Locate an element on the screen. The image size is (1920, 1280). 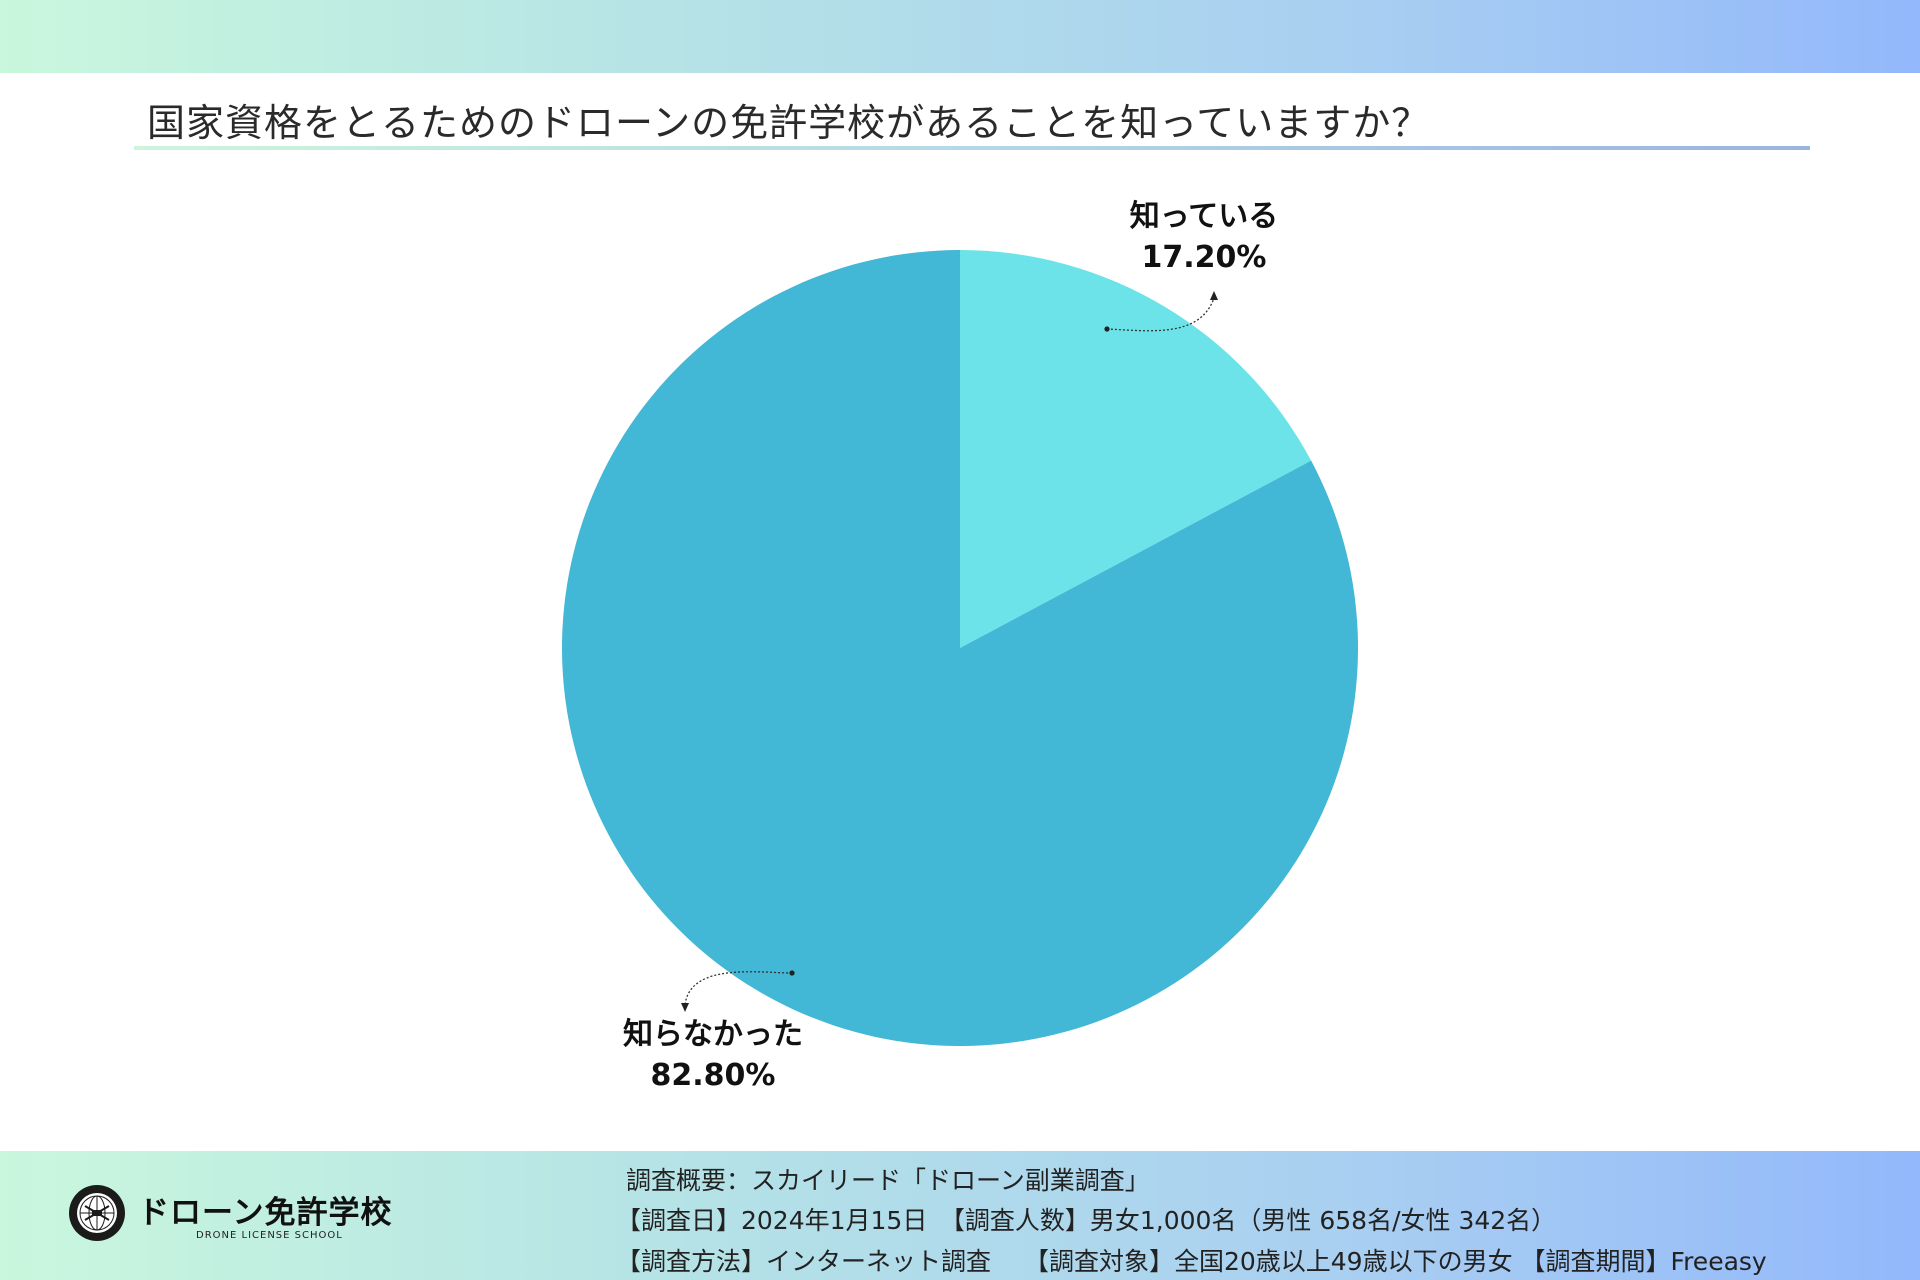
slice-label-unknown: 知らなかった 82.80% is located at coordinates (713, 1055).